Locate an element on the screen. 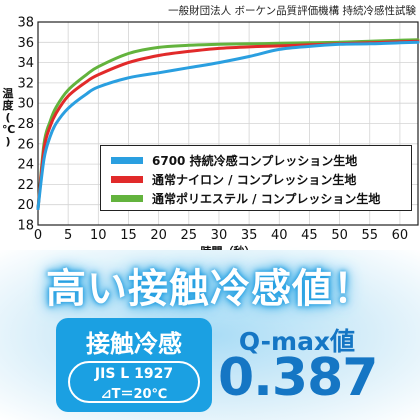 This screenshot has width=420, height=420. x-tick-label: 40 is located at coordinates (279, 235).